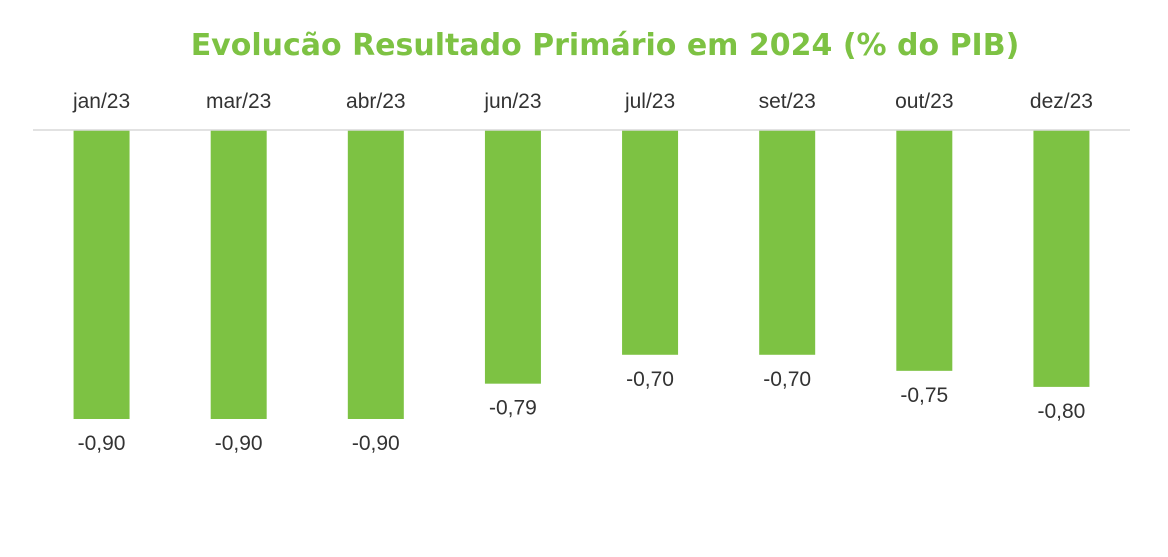 The height and width of the screenshot is (557, 1168). I want to click on bar-out/23, so click(924, 250).